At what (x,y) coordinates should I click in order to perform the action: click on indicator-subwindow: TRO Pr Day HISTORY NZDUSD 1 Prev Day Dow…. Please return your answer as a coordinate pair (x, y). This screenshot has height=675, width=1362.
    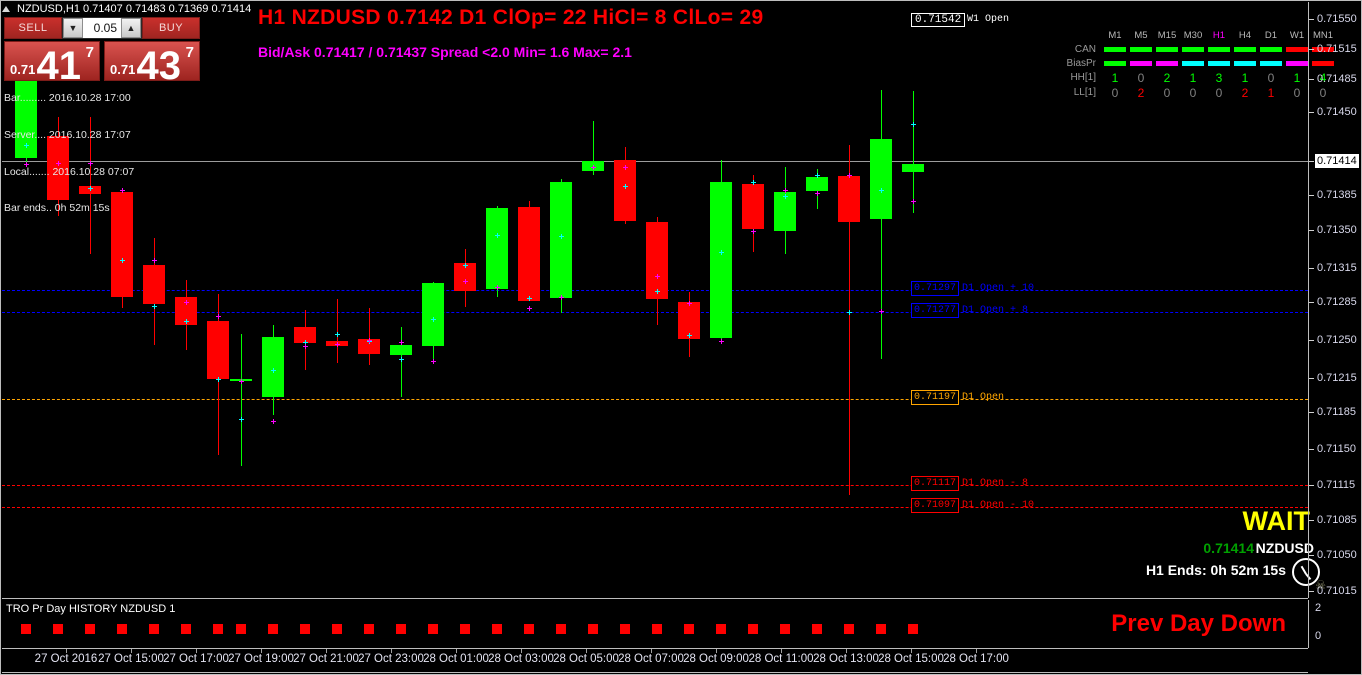
    Looking at the image, I should click on (655, 624).